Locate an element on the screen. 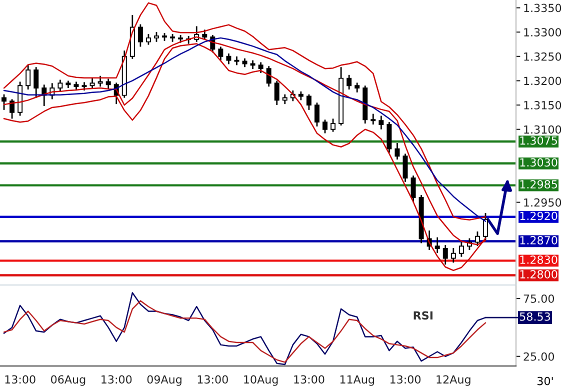 The width and height of the screenshot is (572, 392). x-tick-label: 11Aug is located at coordinates (357, 380).